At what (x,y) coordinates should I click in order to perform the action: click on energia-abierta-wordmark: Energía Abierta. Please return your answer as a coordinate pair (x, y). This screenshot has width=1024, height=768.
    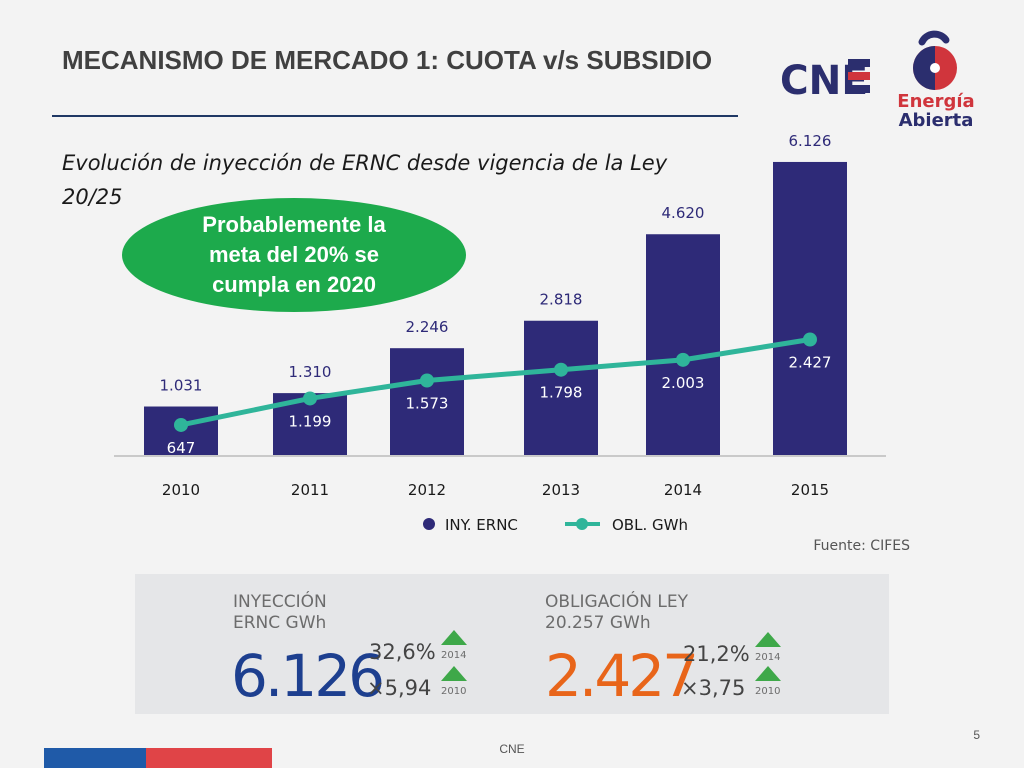
    Looking at the image, I should click on (936, 111).